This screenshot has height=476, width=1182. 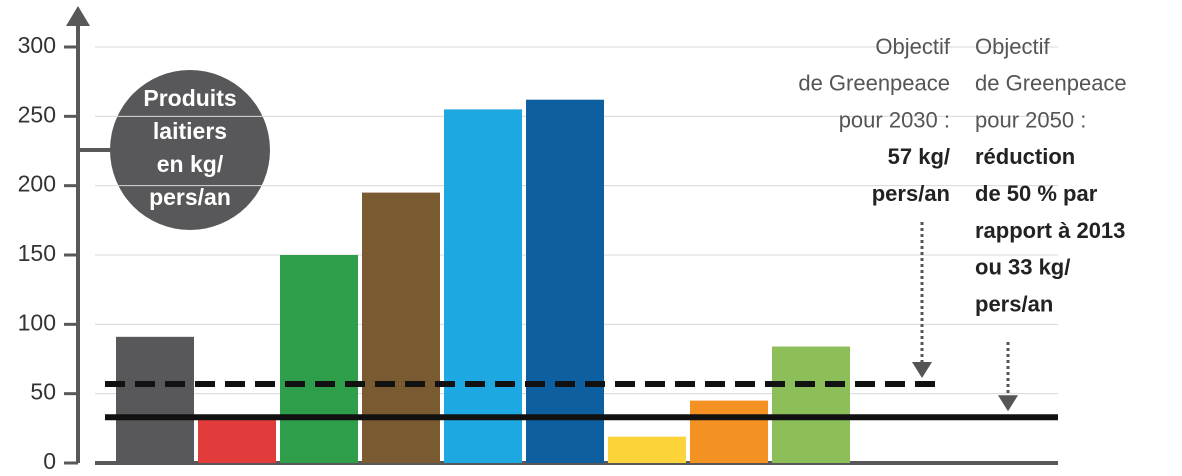 What do you see at coordinates (37, 184) in the screenshot?
I see `y-tick-label: 200` at bounding box center [37, 184].